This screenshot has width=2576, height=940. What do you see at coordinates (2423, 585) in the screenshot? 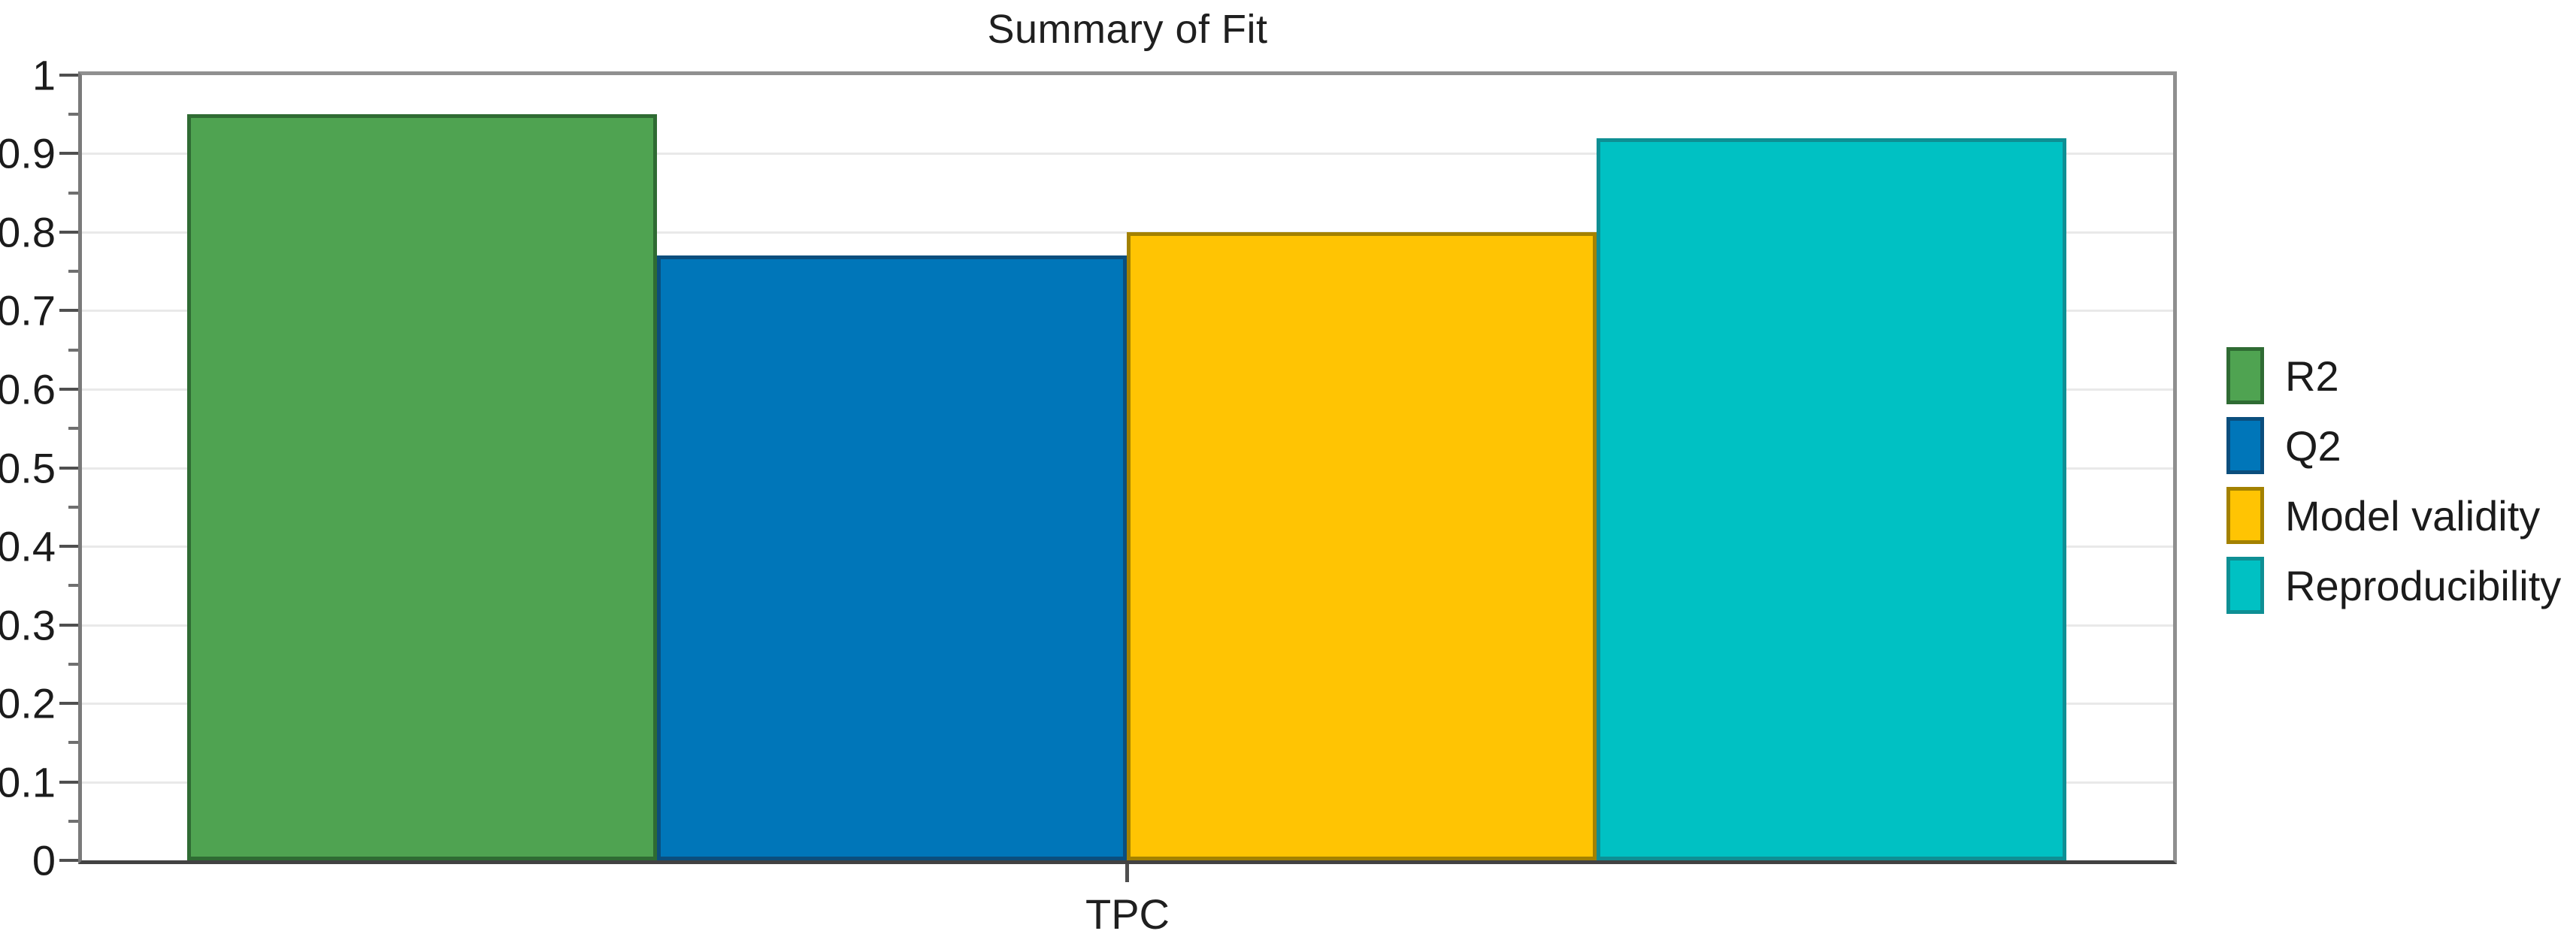
I see `legend-label: Reproducibility` at bounding box center [2423, 585].